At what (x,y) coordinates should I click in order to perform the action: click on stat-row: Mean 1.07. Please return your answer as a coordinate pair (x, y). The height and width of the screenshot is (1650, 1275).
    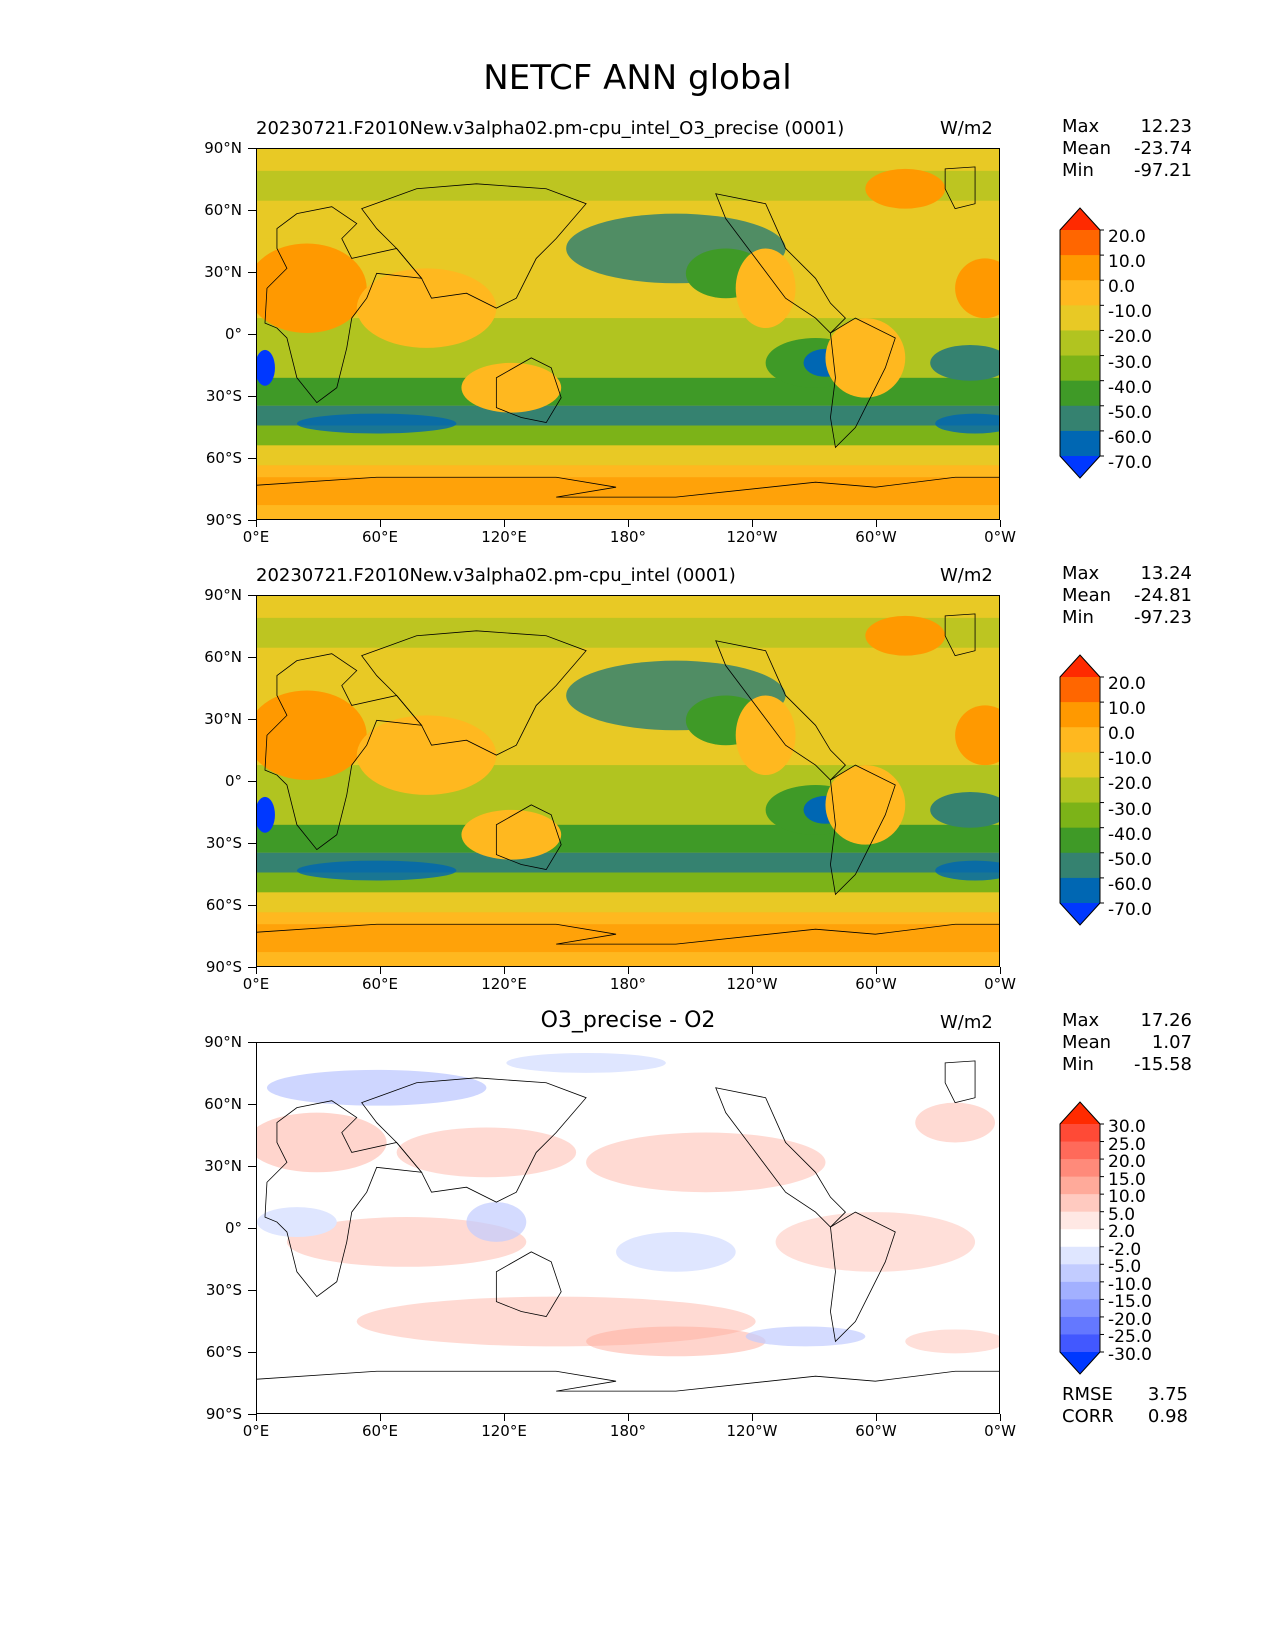
    Looking at the image, I should click on (1127, 1043).